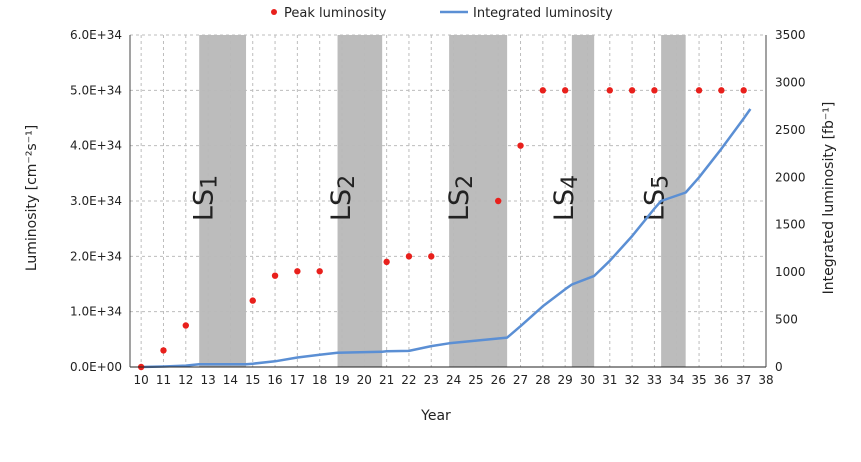 The image size is (861, 462). What do you see at coordinates (498, 380) in the screenshot?
I see `x-tick-label: 26` at bounding box center [498, 380].